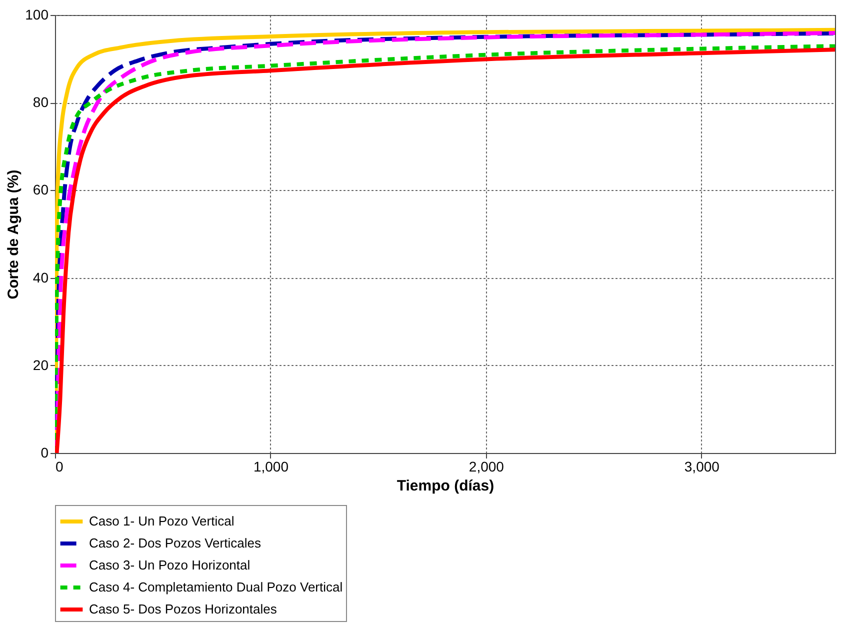 The height and width of the screenshot is (624, 845). Describe the element at coordinates (40, 364) in the screenshot. I see `y-tick-label: 20` at that location.